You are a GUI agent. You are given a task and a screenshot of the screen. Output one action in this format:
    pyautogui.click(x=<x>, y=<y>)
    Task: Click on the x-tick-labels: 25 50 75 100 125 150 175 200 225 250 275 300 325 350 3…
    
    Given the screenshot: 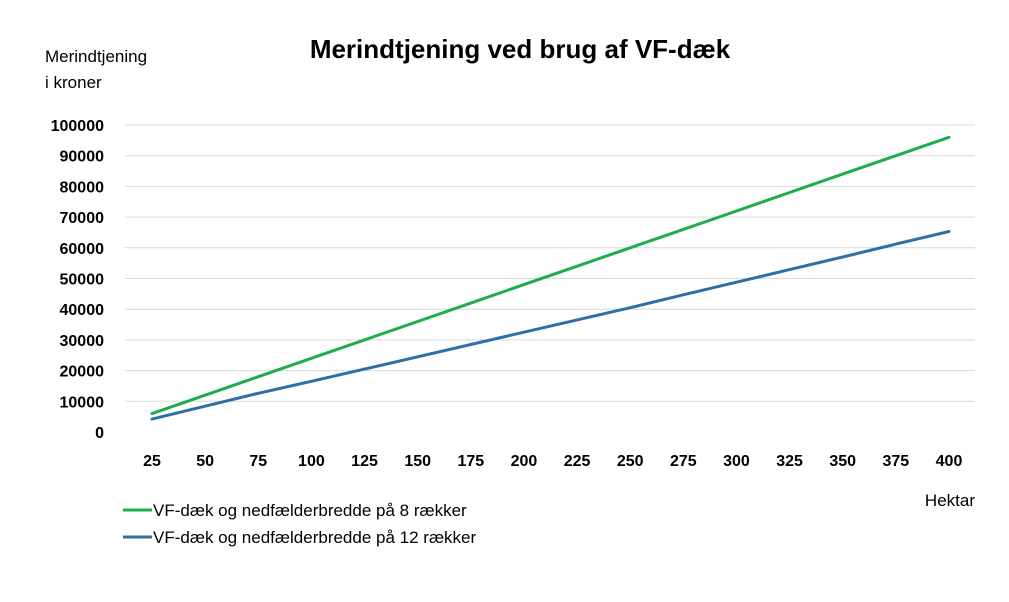 What is the action you would take?
    pyautogui.click(x=552, y=461)
    